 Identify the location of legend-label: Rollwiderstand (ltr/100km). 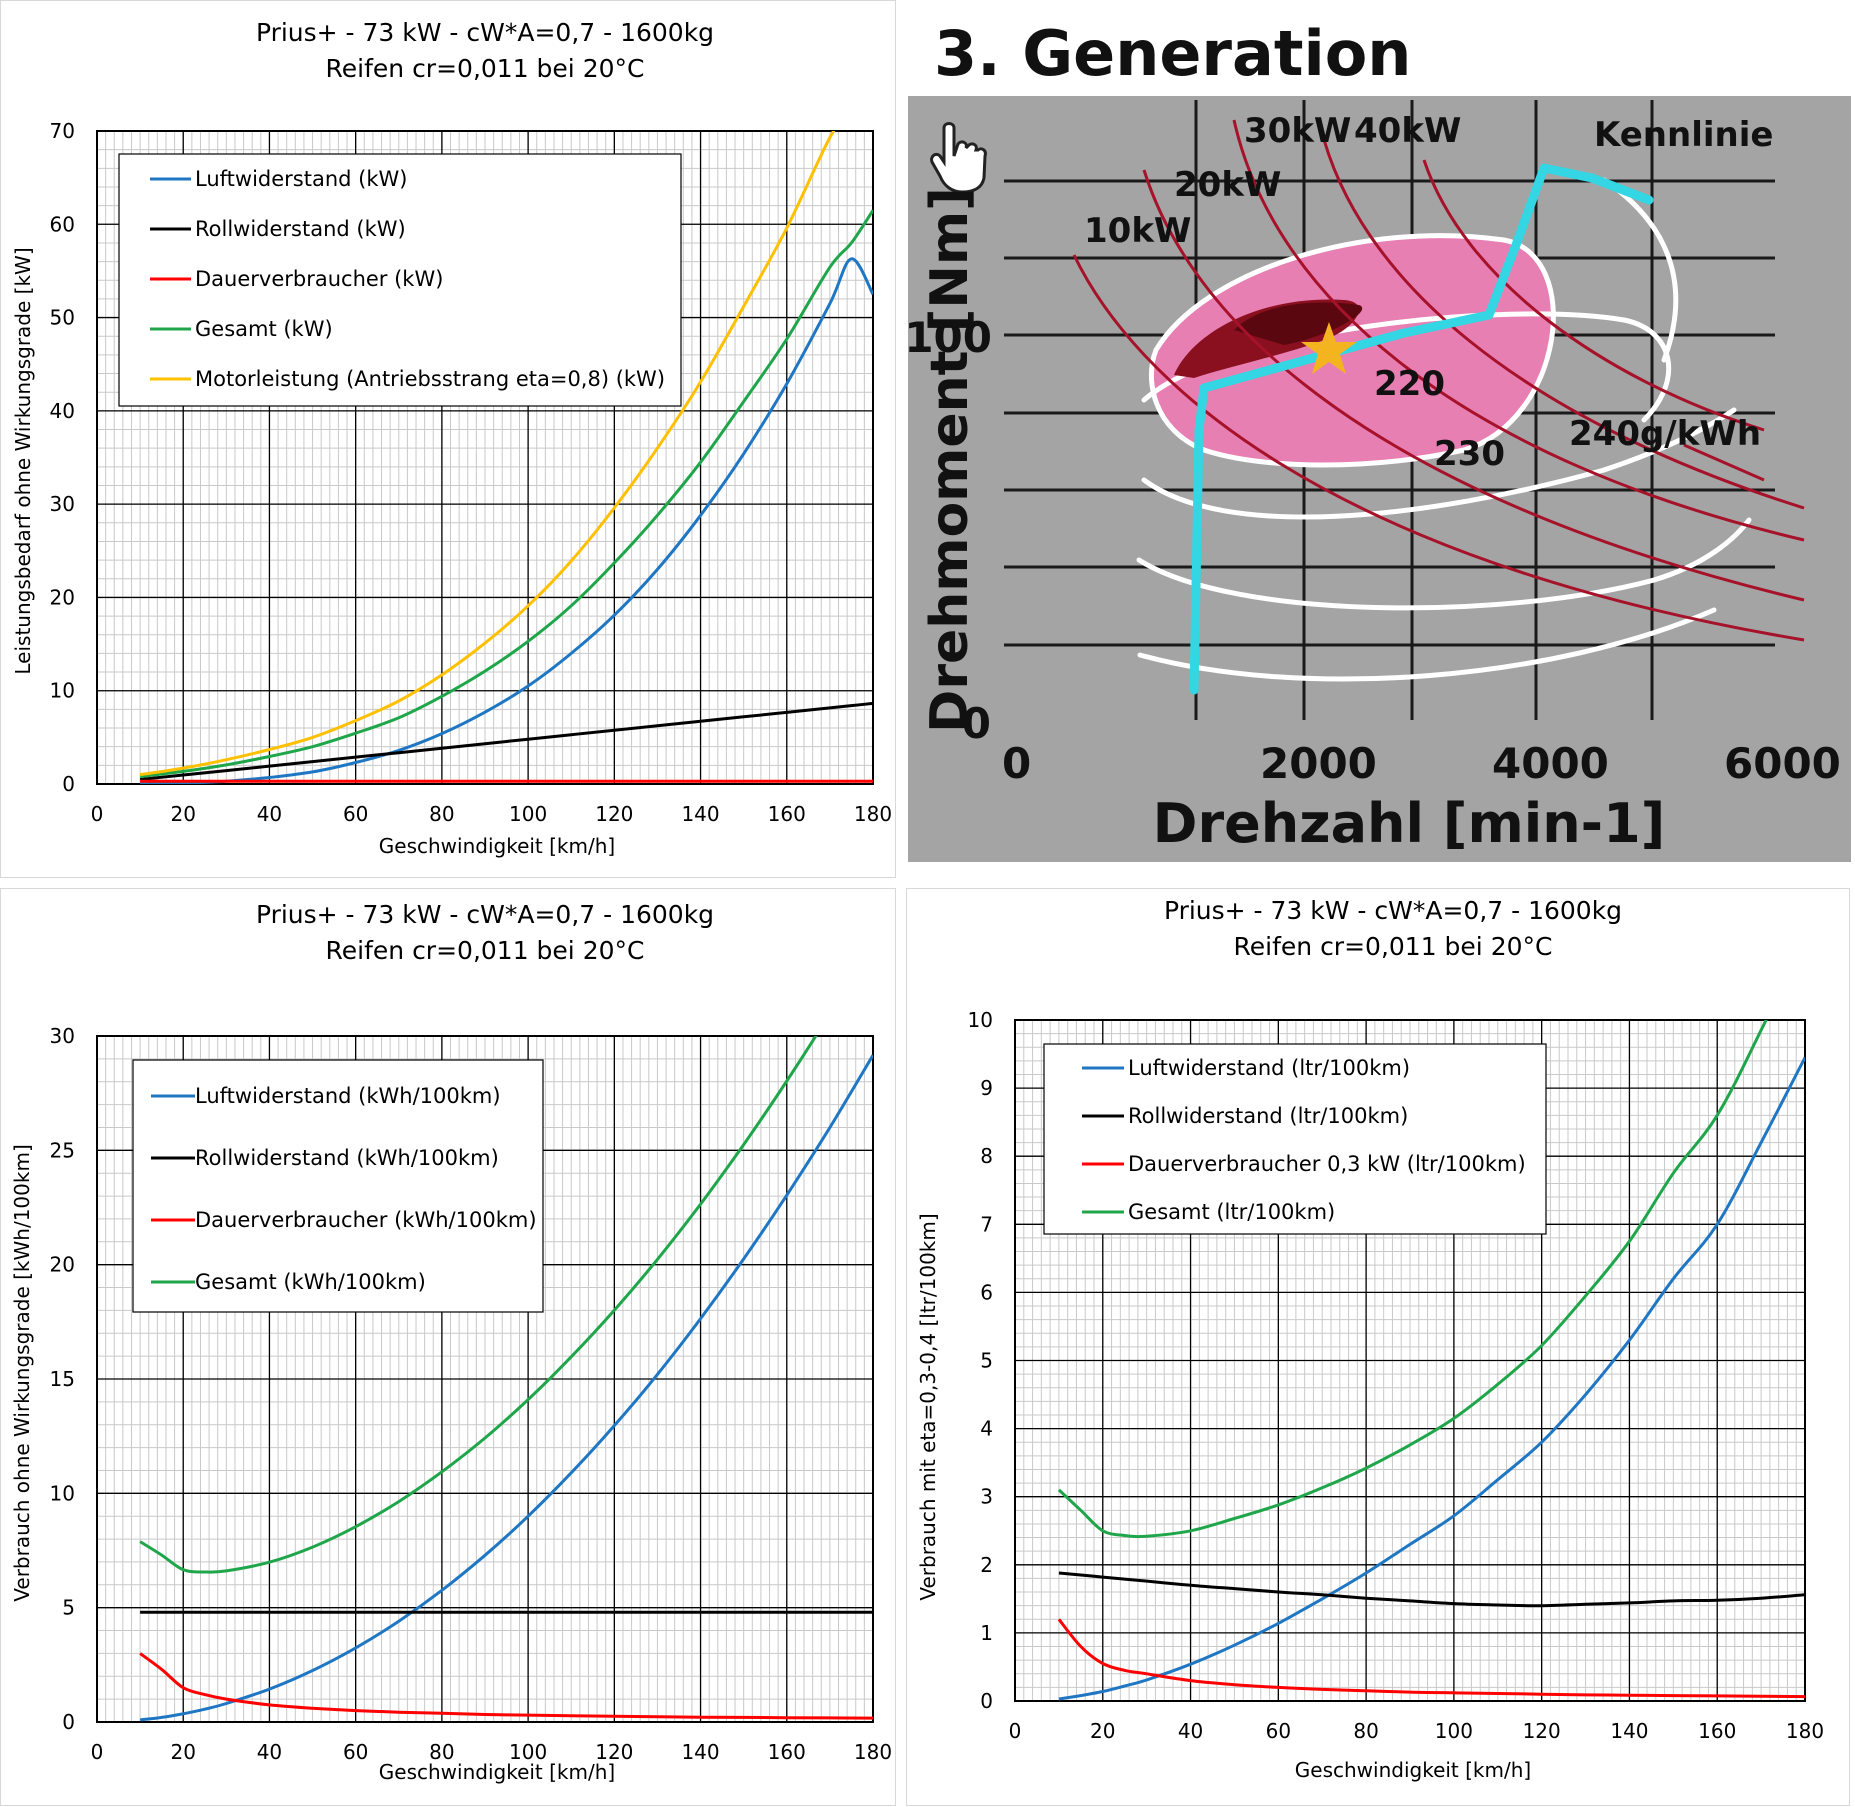
(1268, 1116).